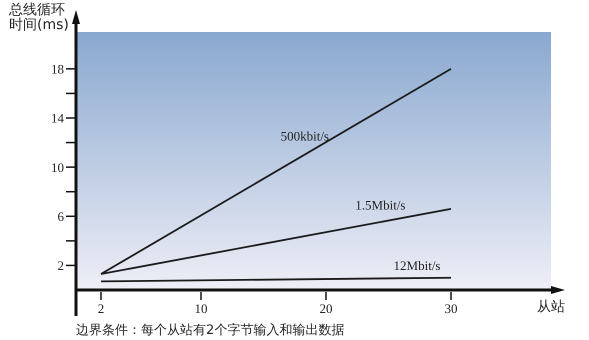 Image resolution: width=589 pixels, height=340 pixels. I want to click on y-tick-label: 18, so click(57, 68).